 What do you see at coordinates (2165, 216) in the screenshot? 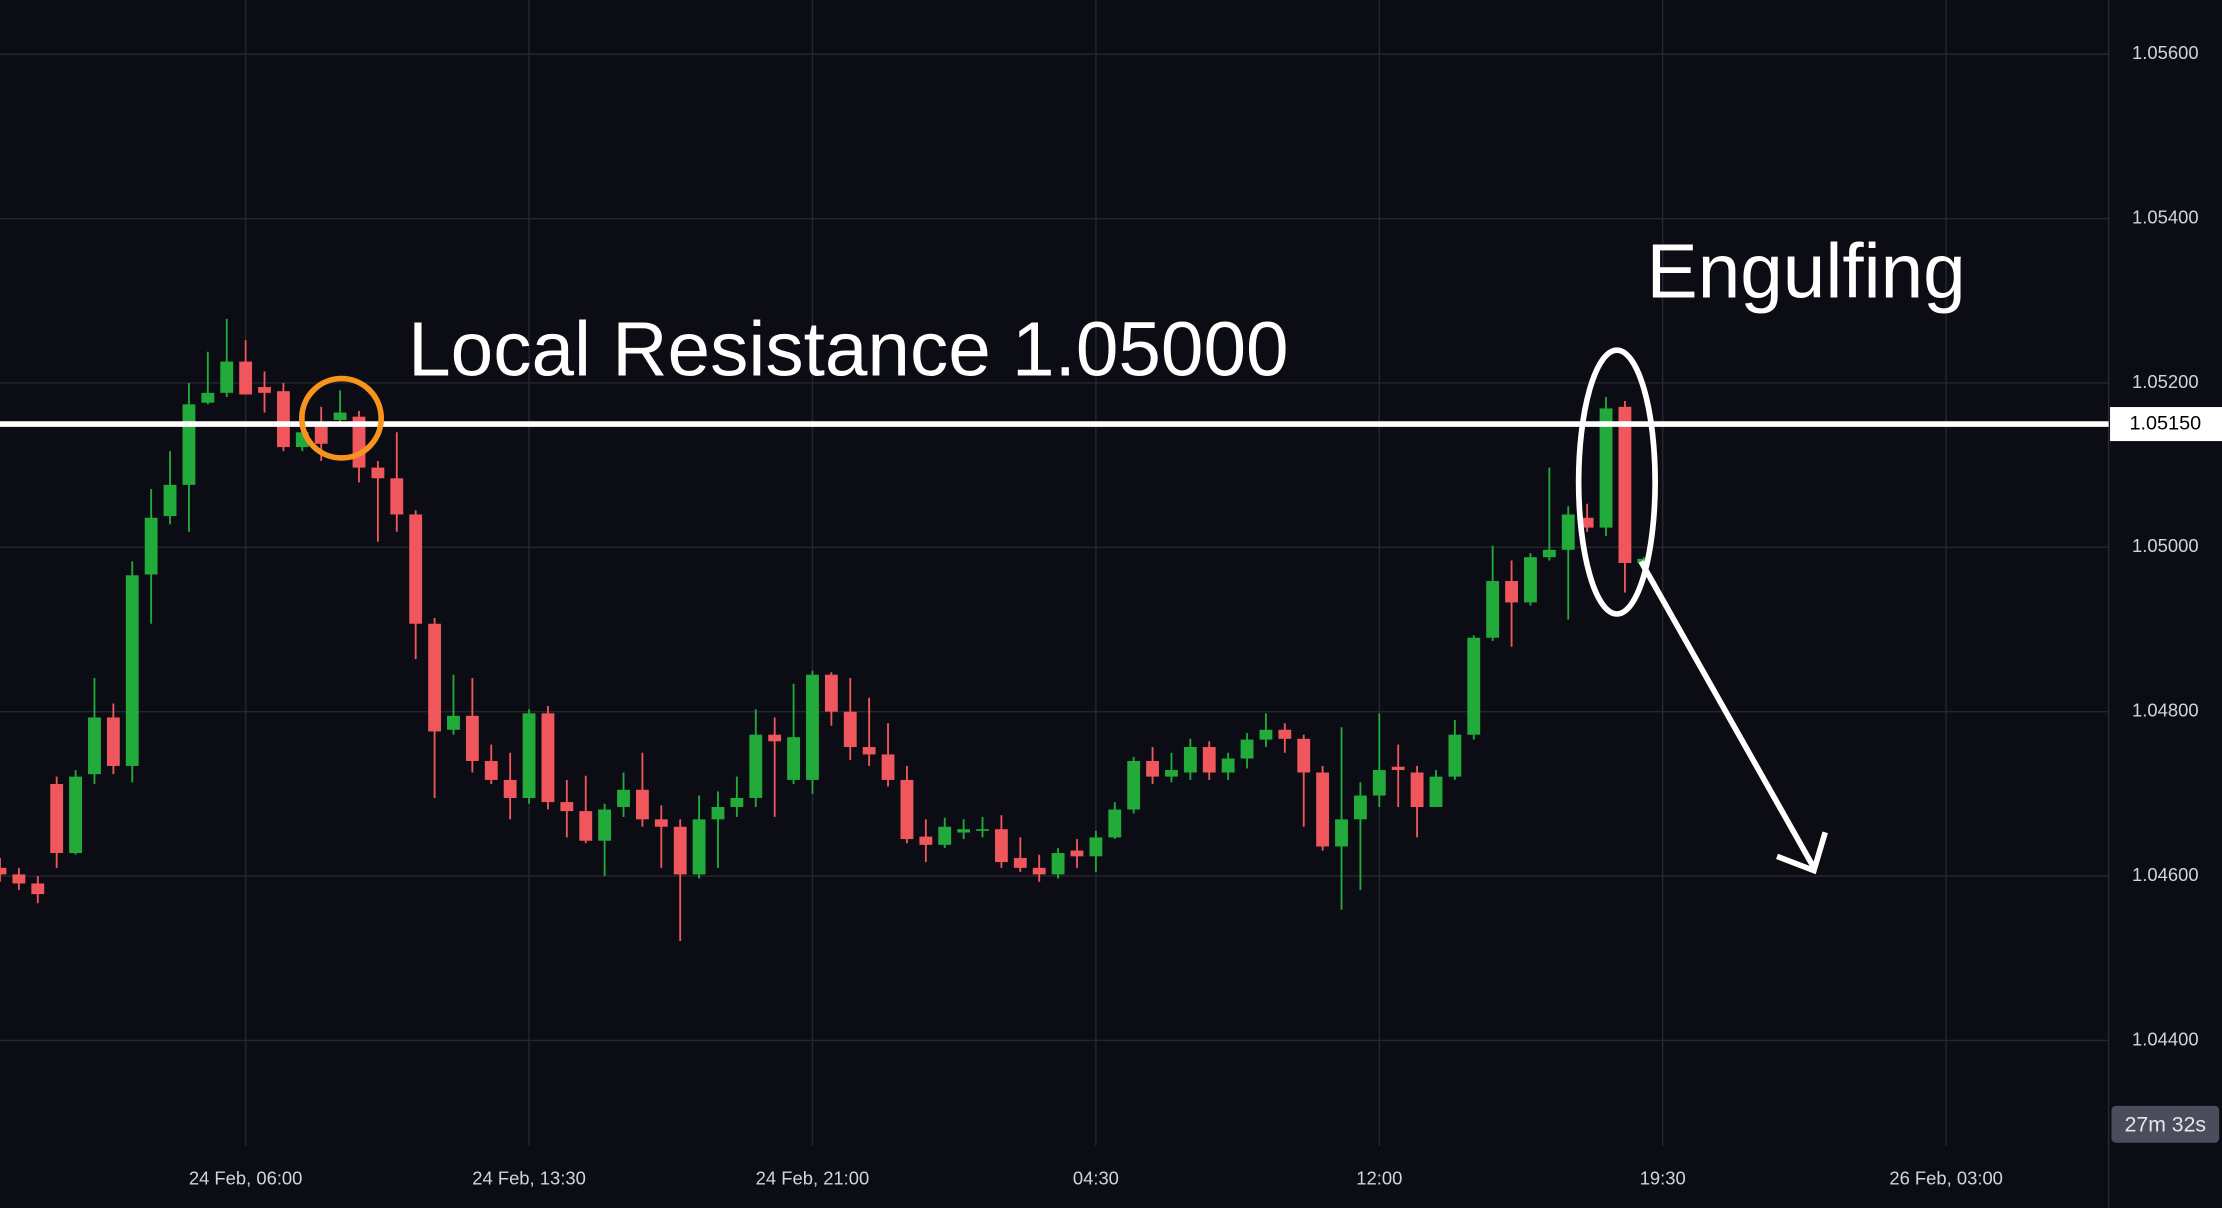
I see `y-tick-label: 1.05400` at bounding box center [2165, 216].